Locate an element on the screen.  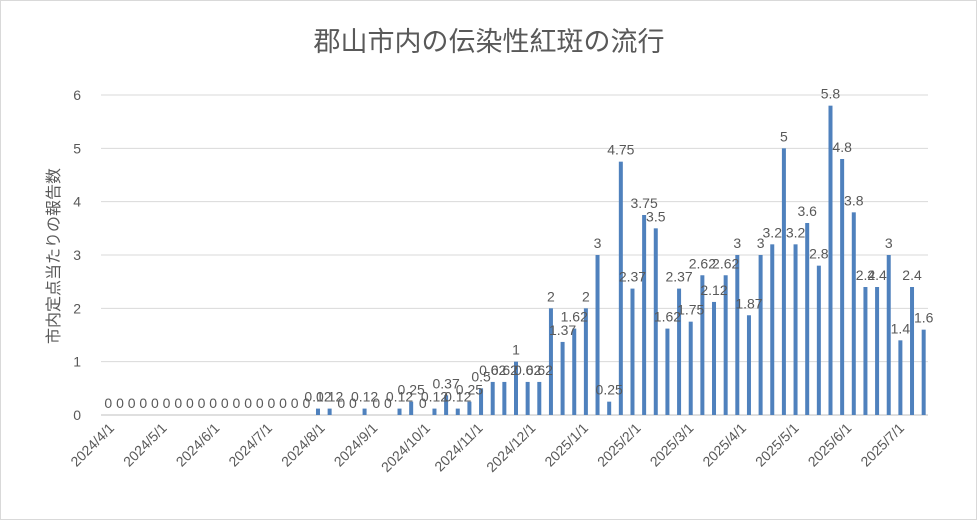
data-label: 2 is located at coordinates (551, 296).